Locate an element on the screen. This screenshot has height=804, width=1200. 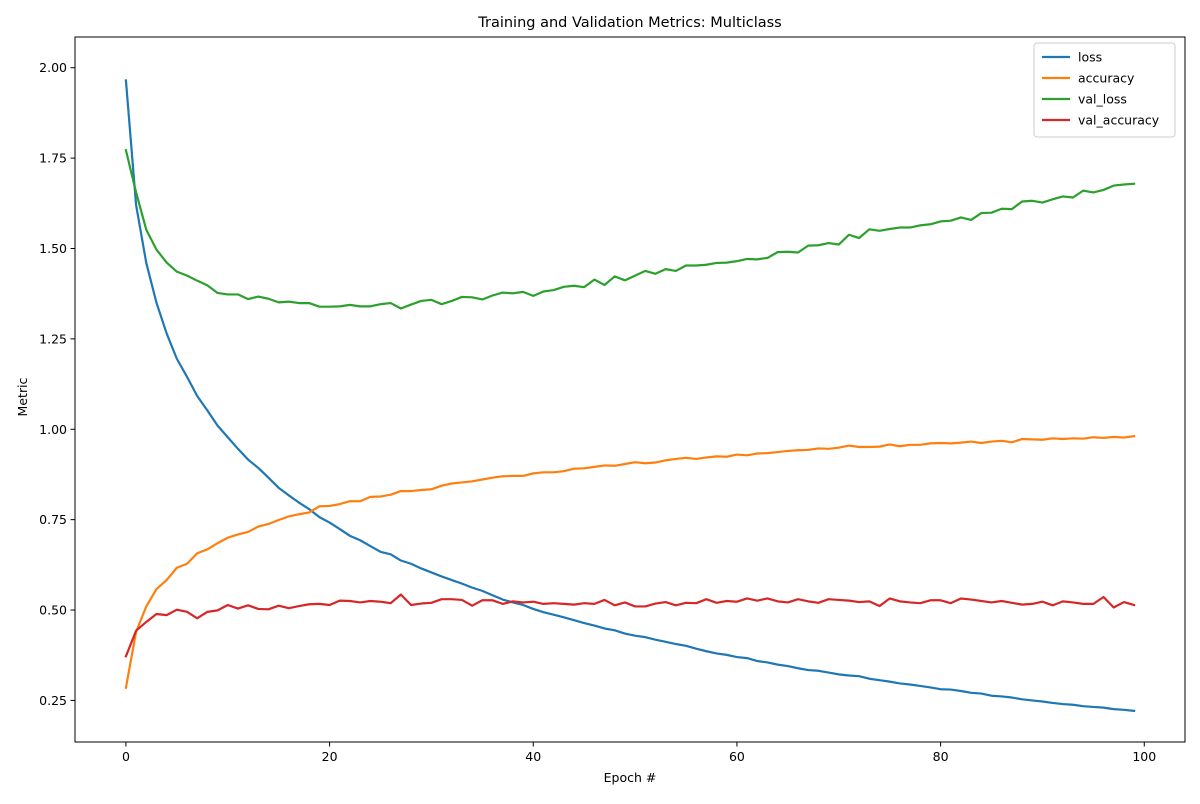
y-tick-label: 0.25 is located at coordinates (53, 700).